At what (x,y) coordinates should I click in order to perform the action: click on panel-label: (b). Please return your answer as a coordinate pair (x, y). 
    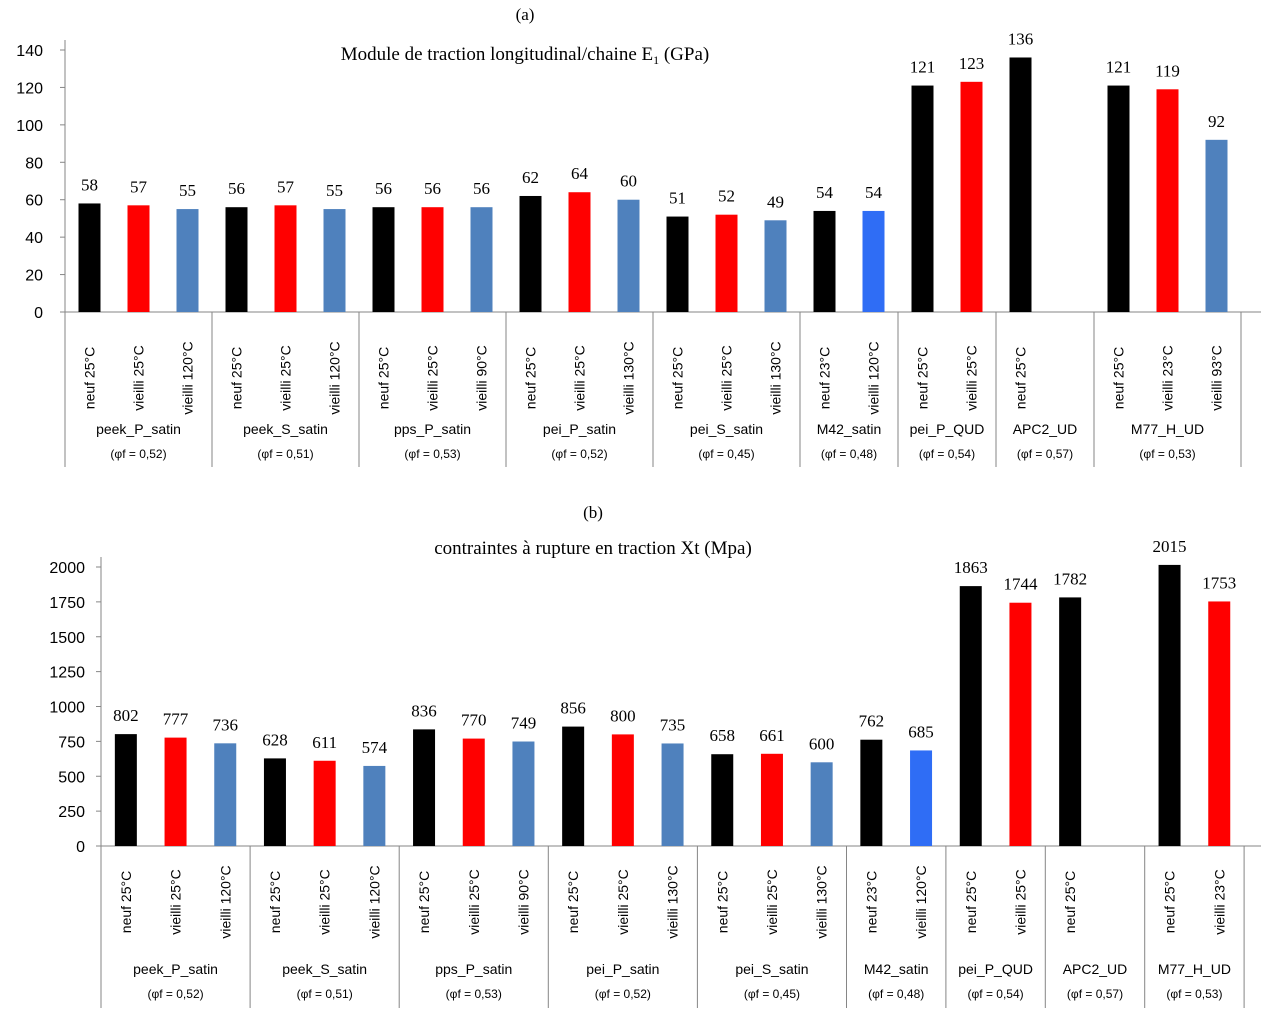
    Looking at the image, I should click on (593, 512).